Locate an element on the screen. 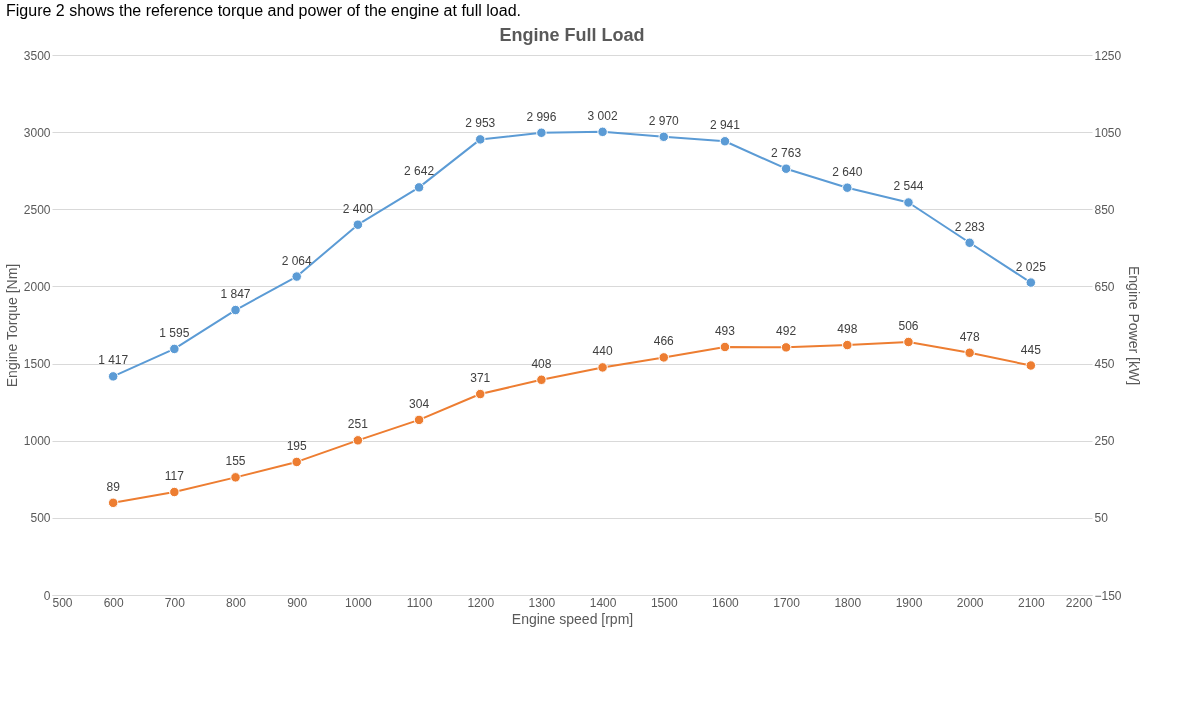 The width and height of the screenshot is (1187, 727). x-tick-label: 1400 is located at coordinates (603, 602).